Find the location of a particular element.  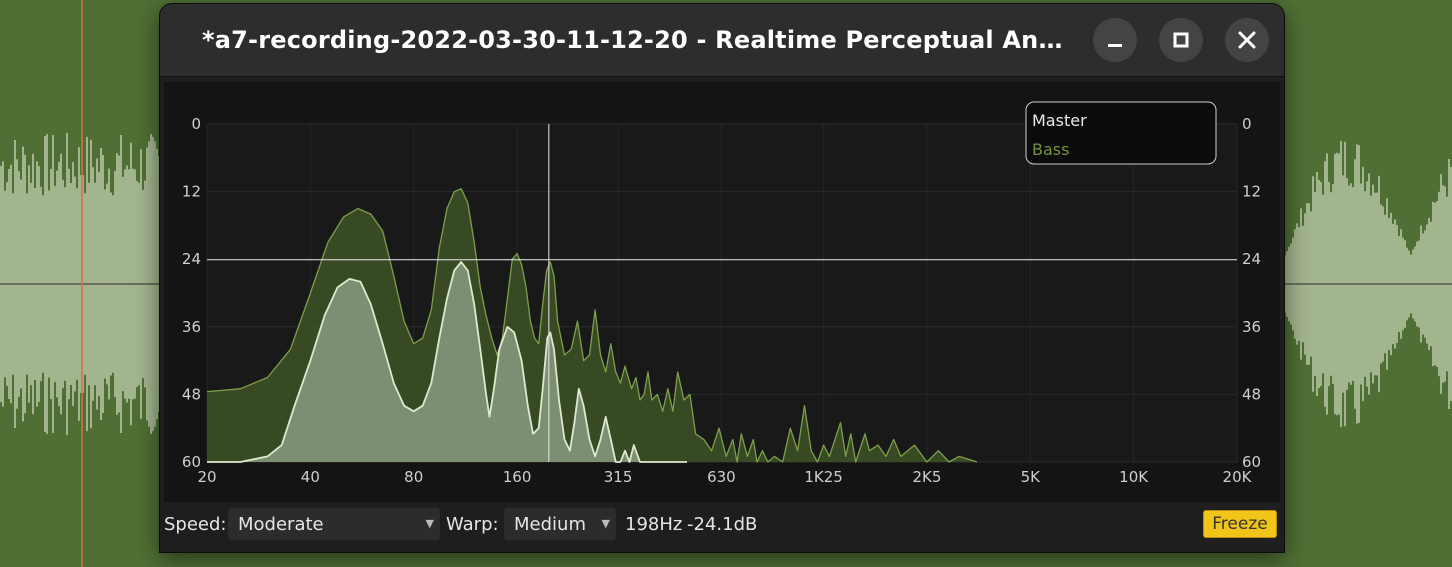

y-tick-label-right: 36 is located at coordinates (1251, 327).